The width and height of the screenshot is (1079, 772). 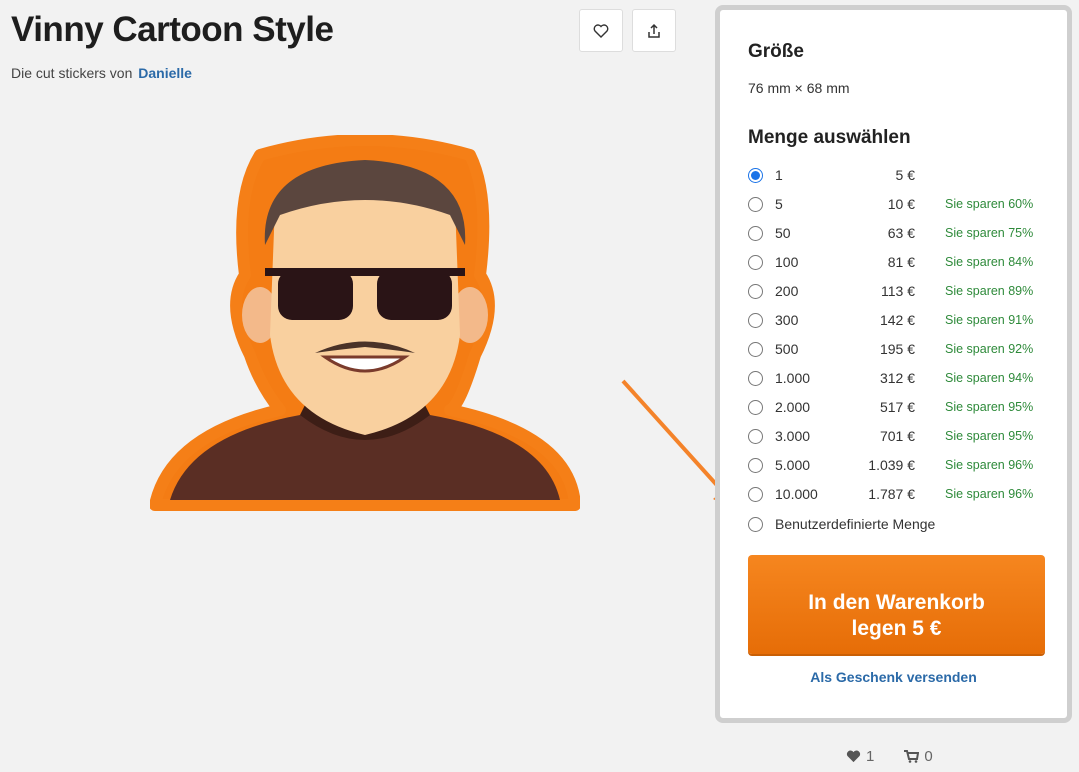 I want to click on option-quantity: 100, so click(x=787, y=262).